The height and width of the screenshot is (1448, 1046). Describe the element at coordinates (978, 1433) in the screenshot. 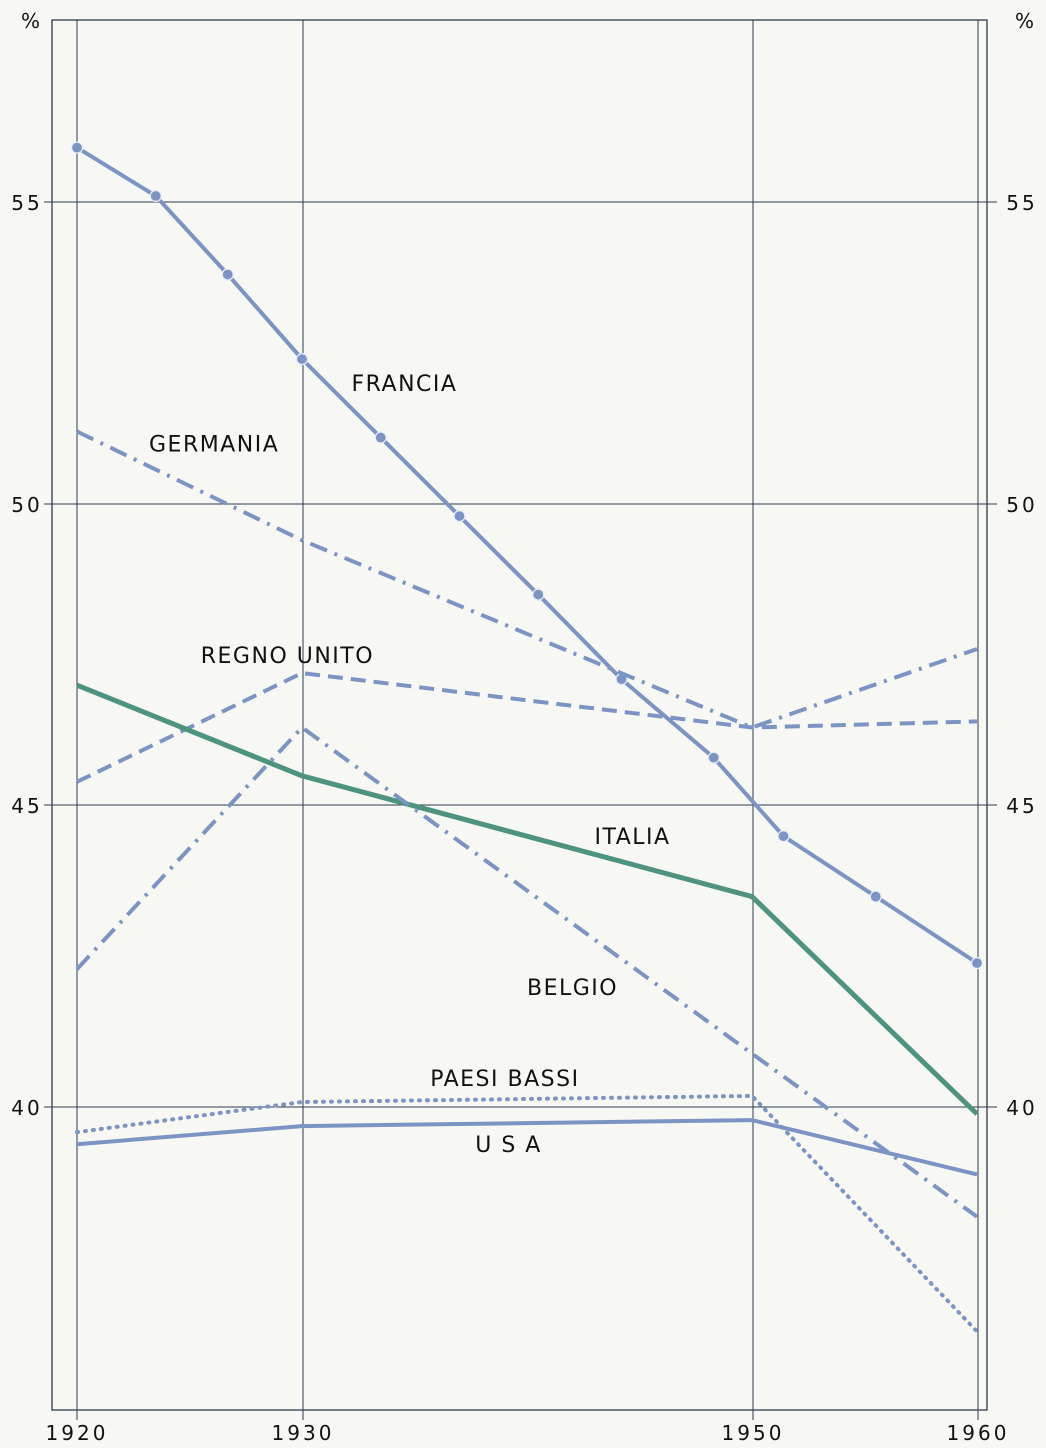

I see `x-tick-label: 1960` at that location.